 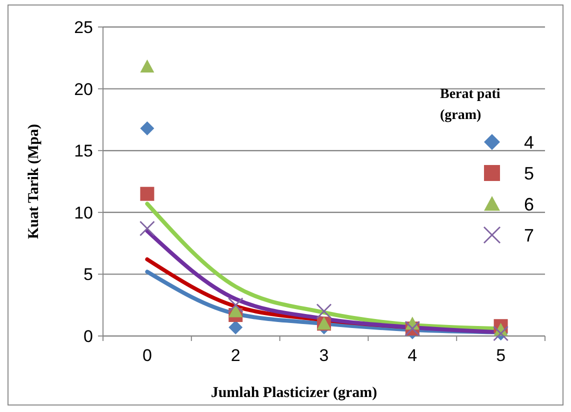 I want to click on legend-label: 7, so click(x=529, y=235).